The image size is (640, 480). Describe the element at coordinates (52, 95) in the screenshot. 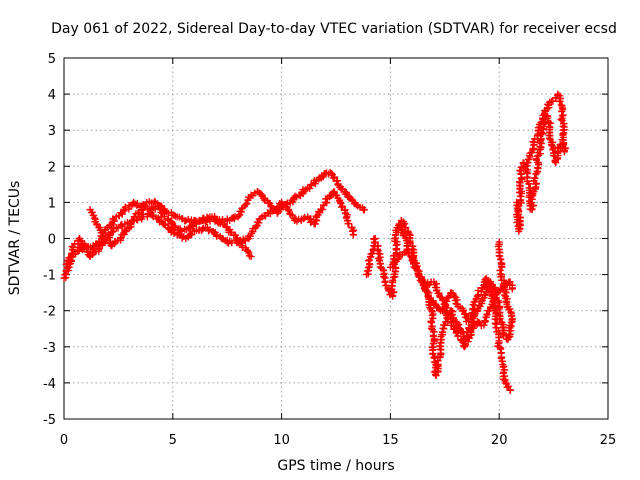

I see `y-tick-label: 4` at that location.